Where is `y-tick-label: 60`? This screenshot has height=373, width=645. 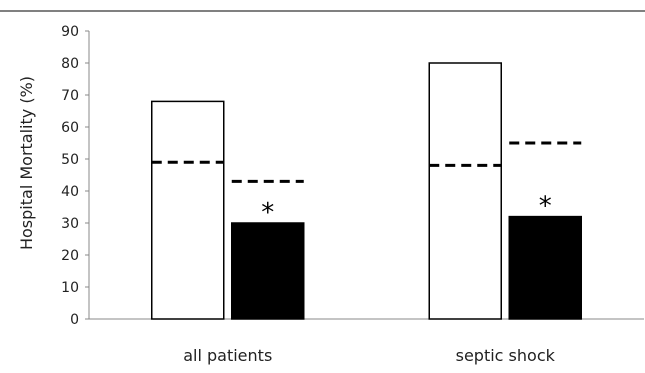
y-tick-label: 60 is located at coordinates (70, 128).